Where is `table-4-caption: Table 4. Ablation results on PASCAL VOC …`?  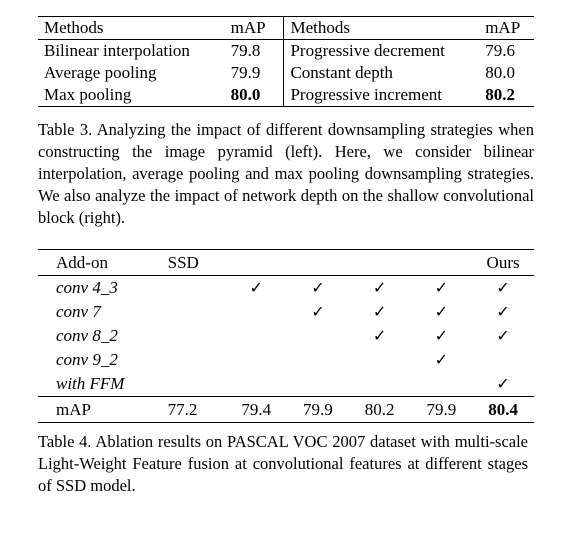 table-4-caption: Table 4. Ablation results on PASCAL VOC … is located at coordinates (283, 463).